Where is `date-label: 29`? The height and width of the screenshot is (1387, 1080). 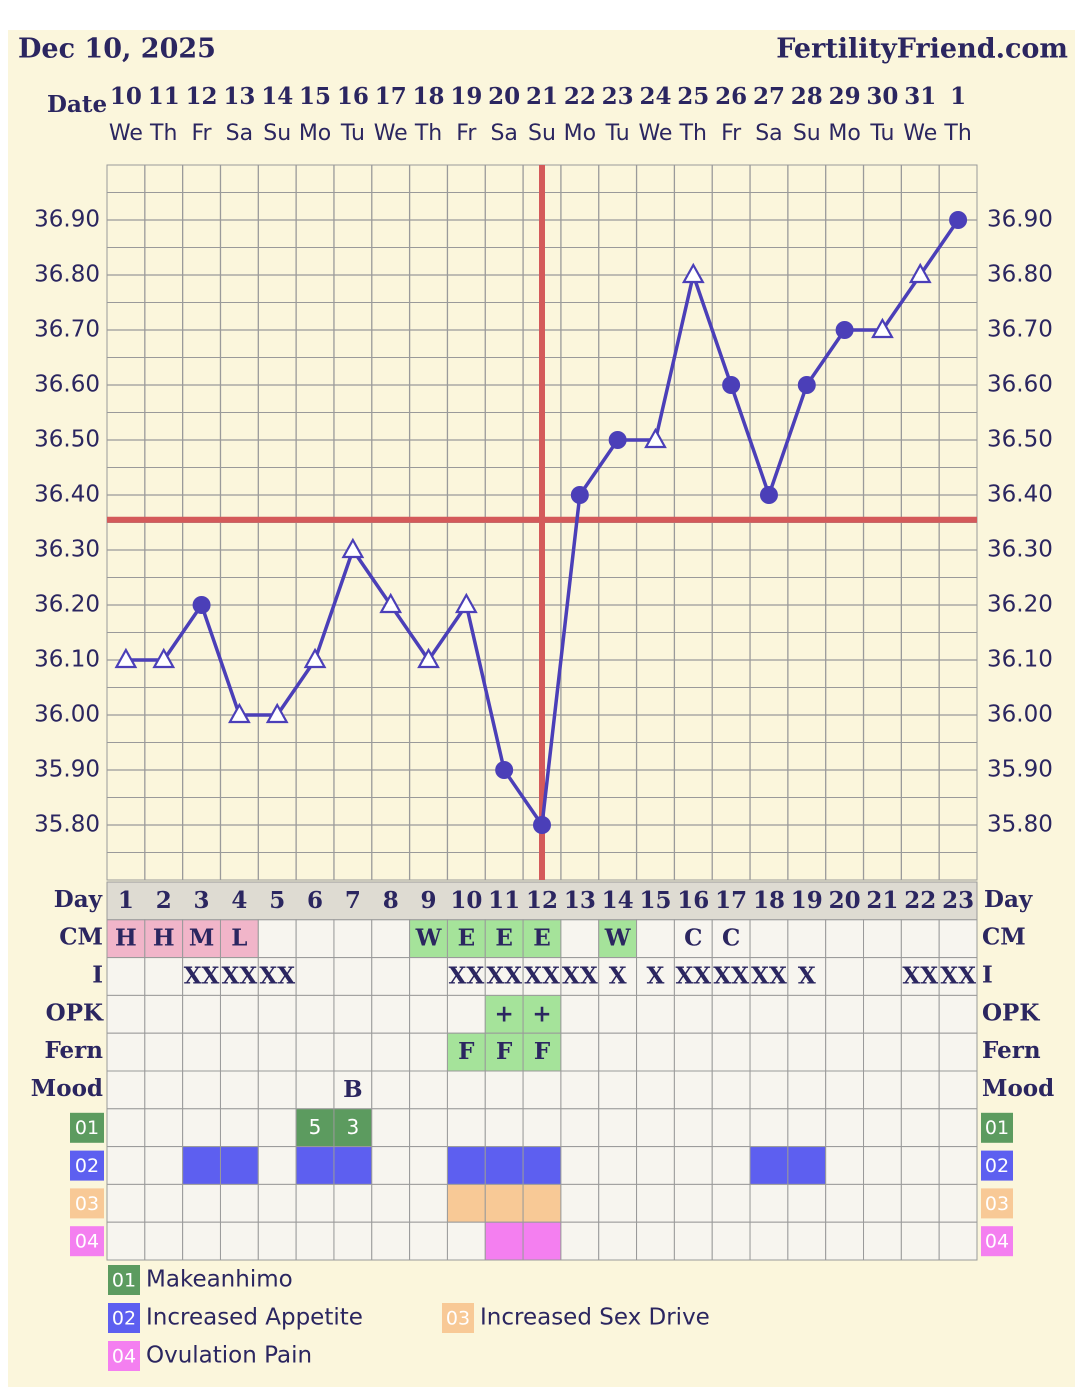
date-label: 29 is located at coordinates (845, 96).